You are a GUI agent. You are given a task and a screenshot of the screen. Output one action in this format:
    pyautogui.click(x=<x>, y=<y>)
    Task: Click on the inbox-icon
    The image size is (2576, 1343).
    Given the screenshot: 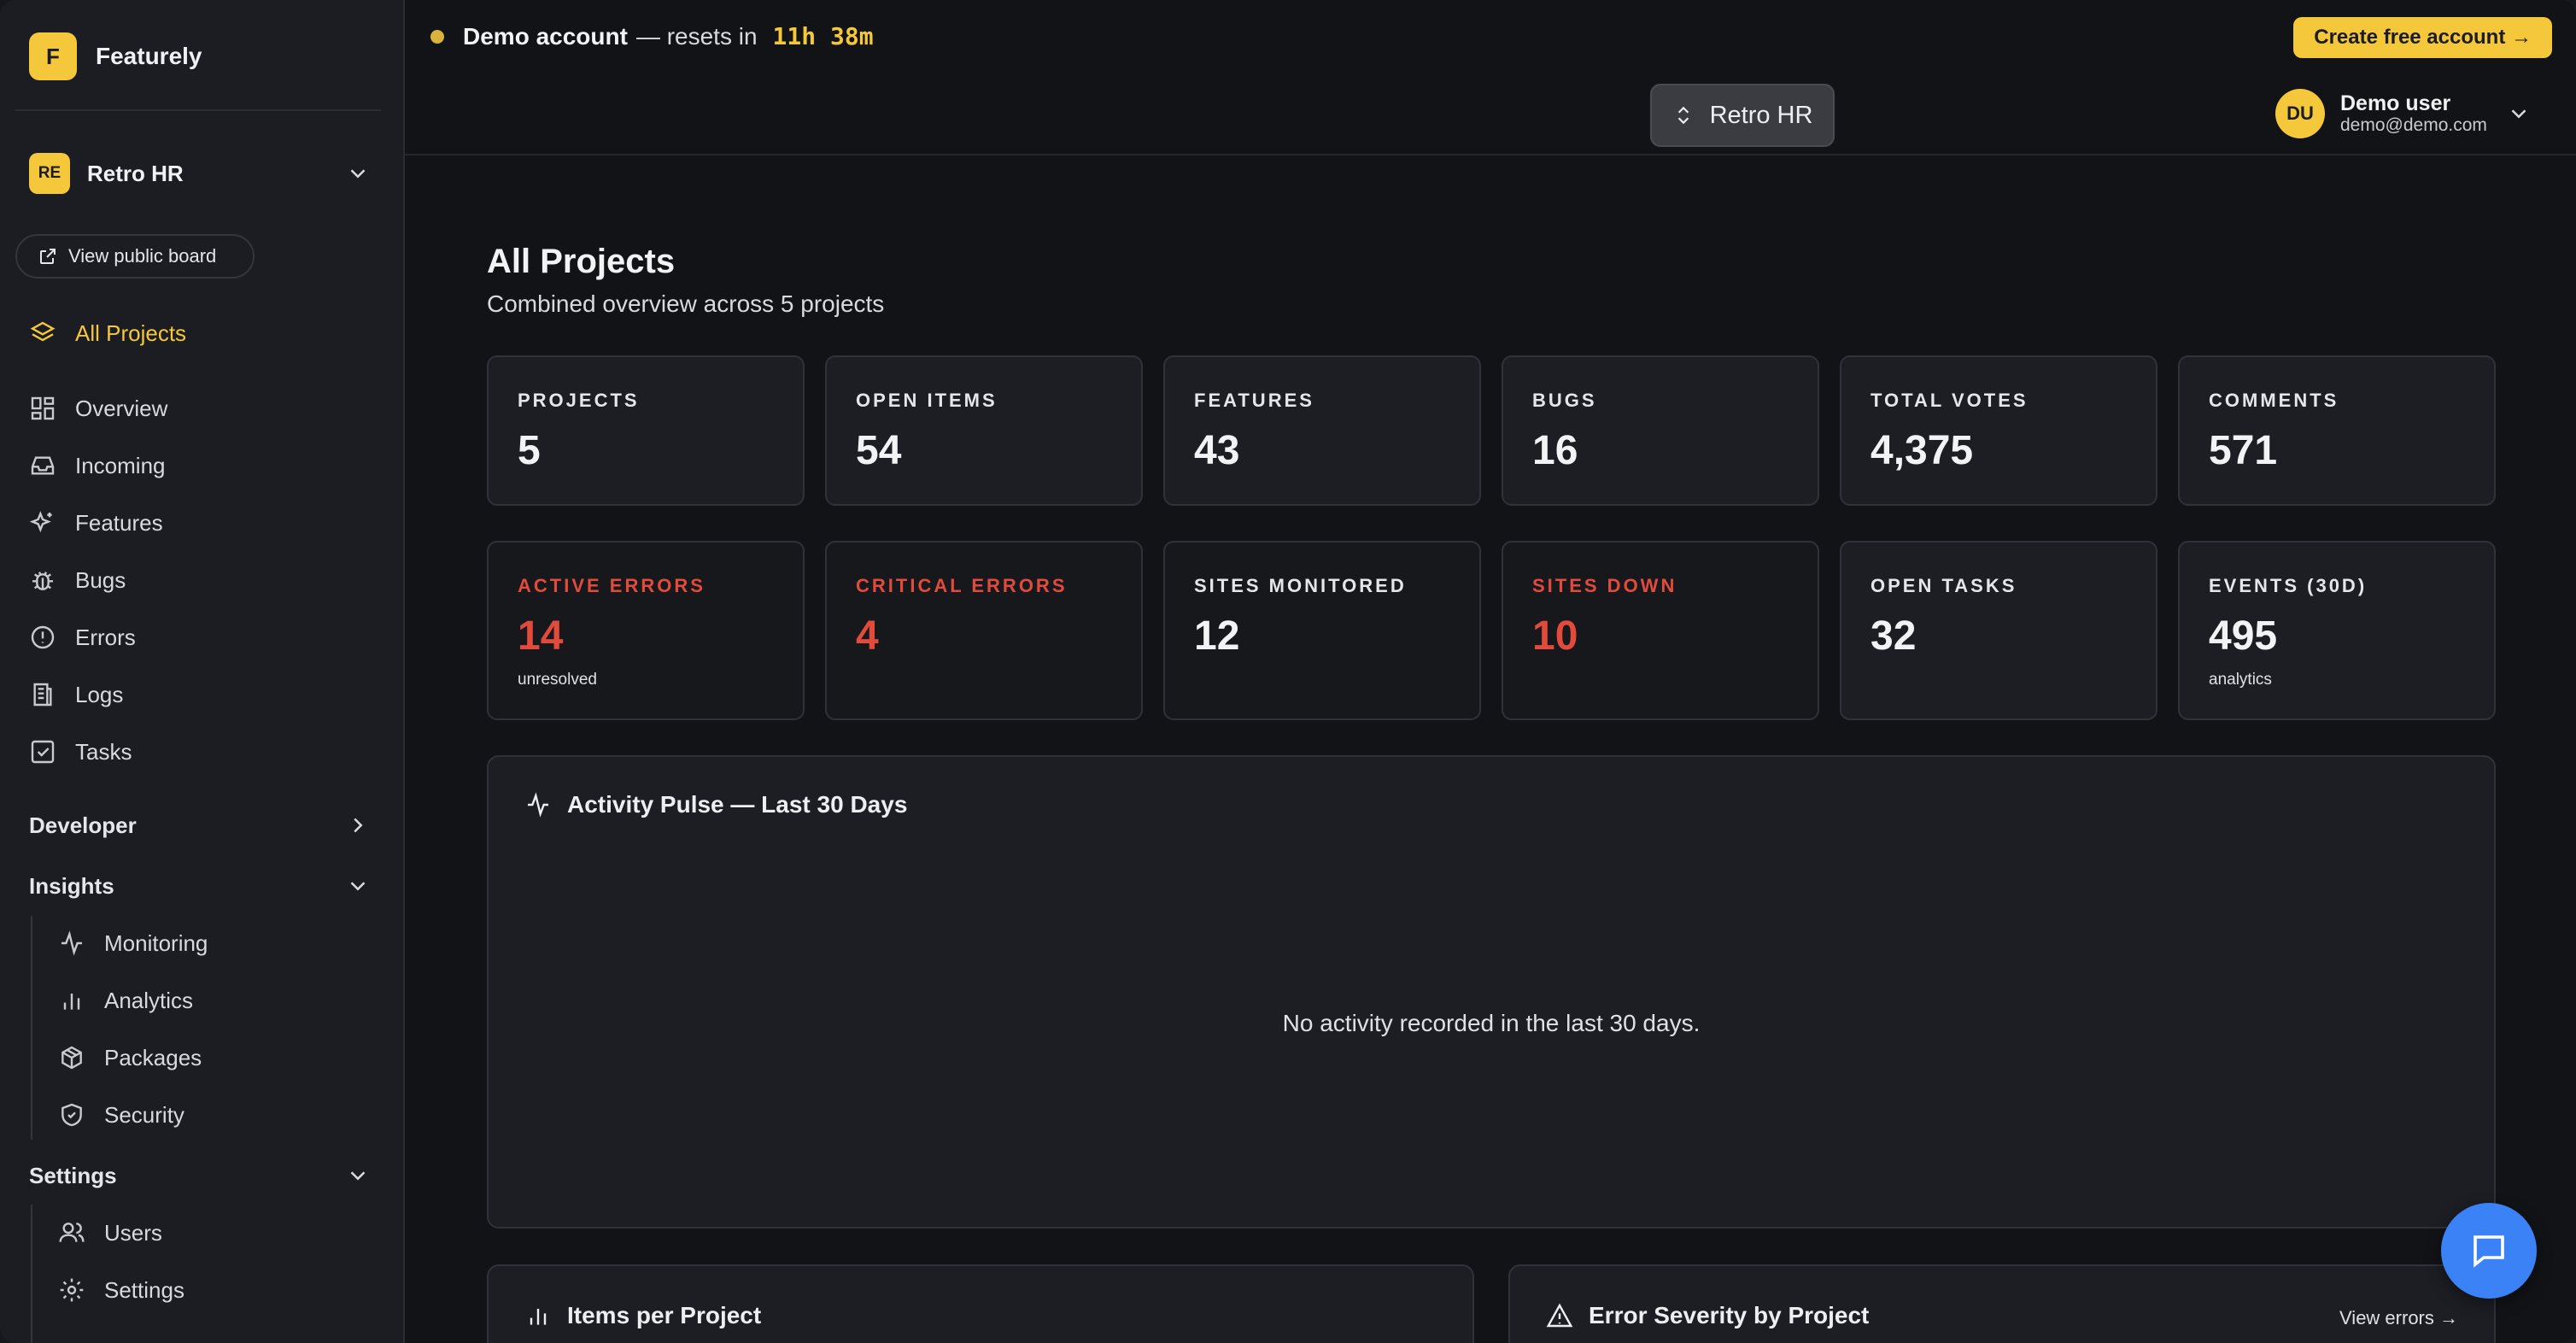 What is the action you would take?
    pyautogui.click(x=43, y=465)
    